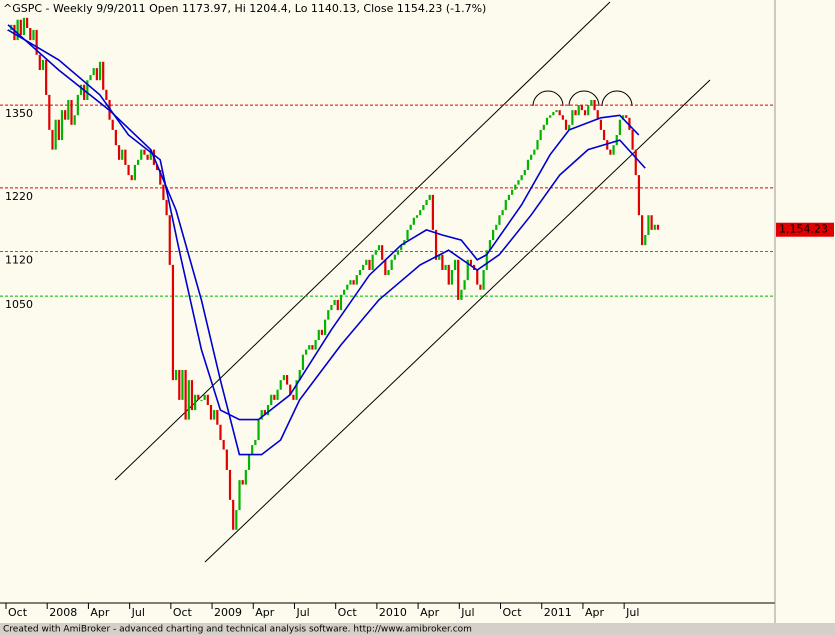  I want to click on y-tick-label: 1220, so click(19, 196).